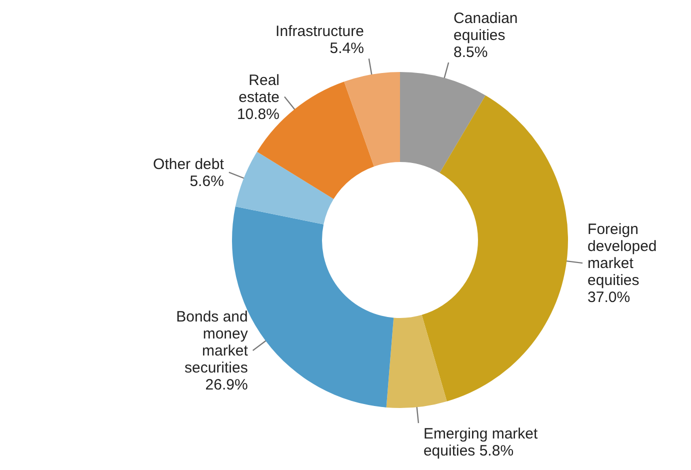 The width and height of the screenshot is (691, 470). Describe the element at coordinates (481, 443) in the screenshot. I see `slice-label: Emerging market equities 5.8%` at that location.